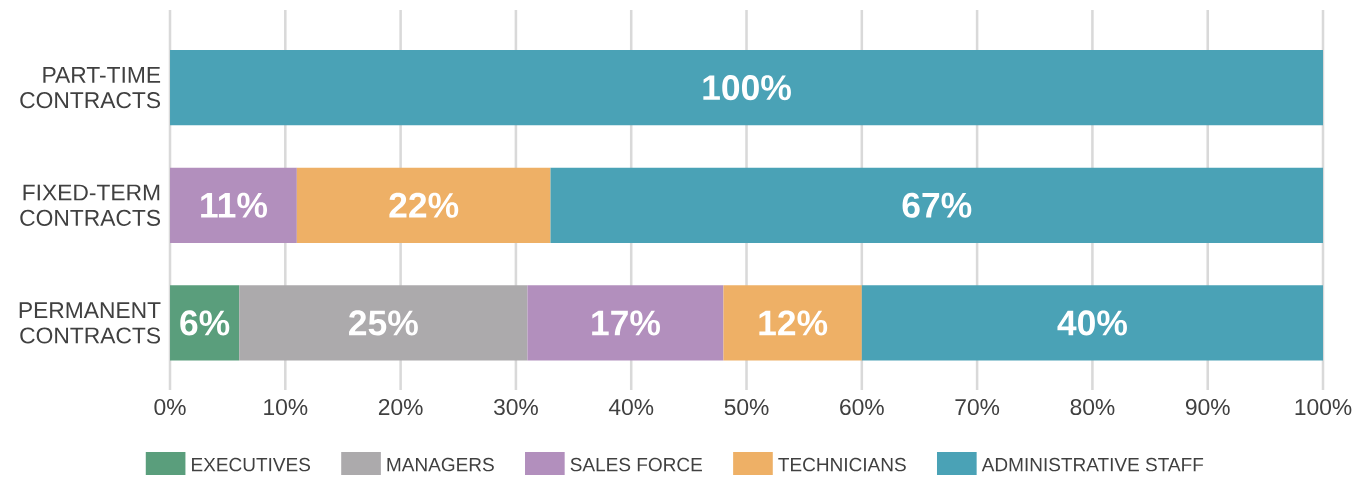  Describe the element at coordinates (170, 407) in the screenshot. I see `x-tick-label: 0%` at that location.